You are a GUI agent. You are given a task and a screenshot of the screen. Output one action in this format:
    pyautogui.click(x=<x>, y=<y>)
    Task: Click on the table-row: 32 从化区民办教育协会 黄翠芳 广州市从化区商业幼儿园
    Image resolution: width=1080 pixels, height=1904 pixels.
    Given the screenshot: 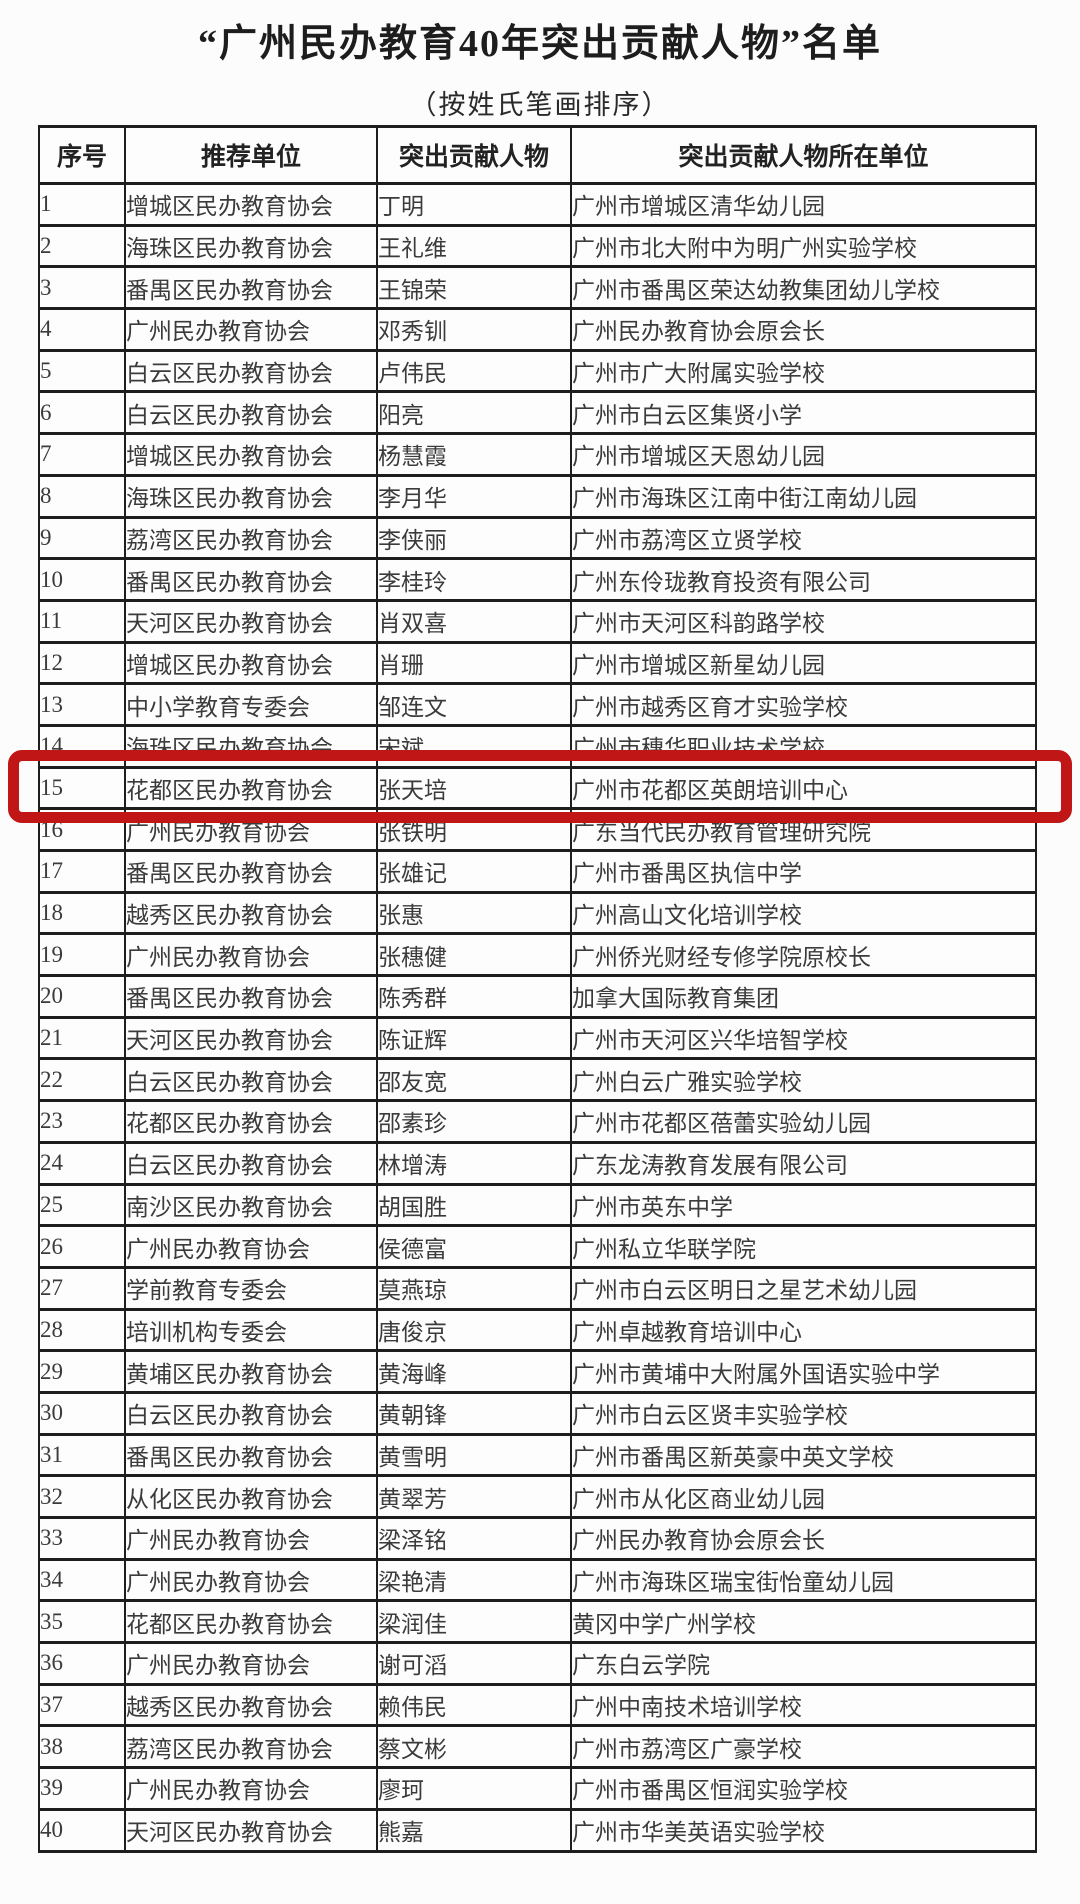 What is the action you would take?
    pyautogui.click(x=537, y=1496)
    